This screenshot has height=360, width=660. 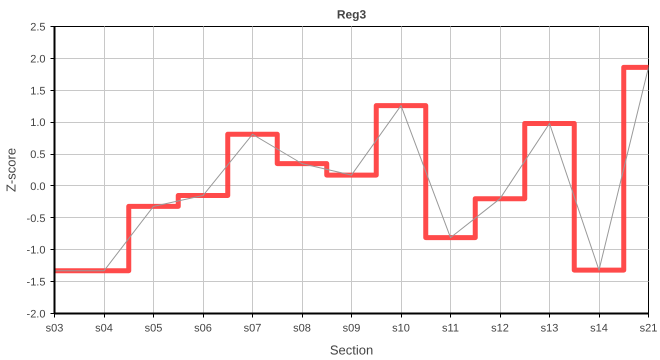 What do you see at coordinates (36, 314) in the screenshot?
I see `y-tick-label: -2.0` at bounding box center [36, 314].